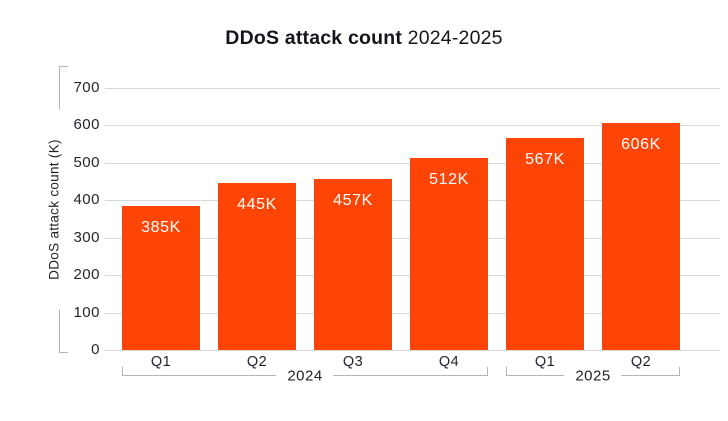 The width and height of the screenshot is (728, 421). What do you see at coordinates (161, 277) in the screenshot?
I see `bar: 385K` at bounding box center [161, 277].